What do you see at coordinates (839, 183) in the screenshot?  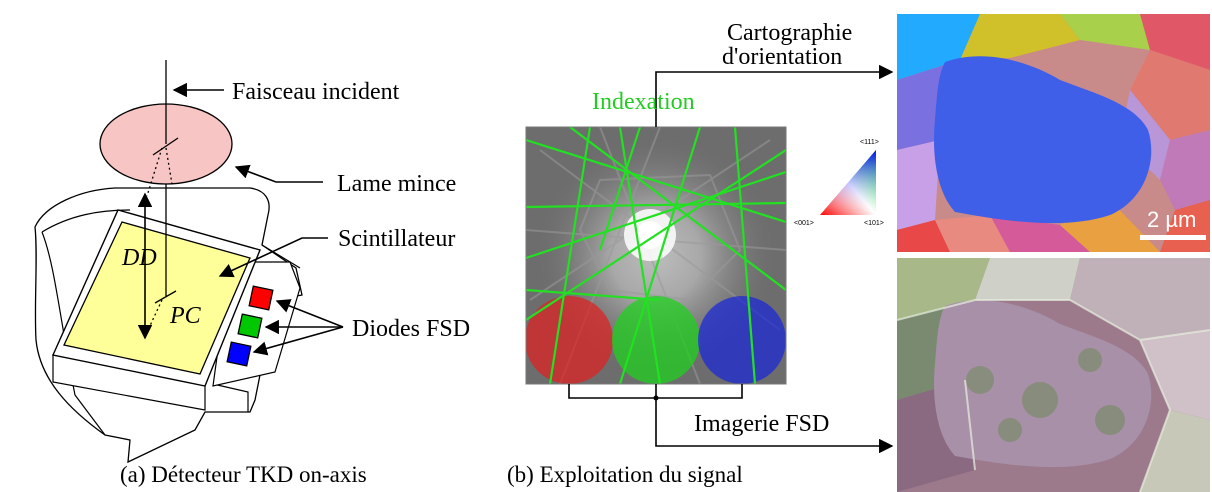 I see `ipf-color-key: <111> <001> <101>` at bounding box center [839, 183].